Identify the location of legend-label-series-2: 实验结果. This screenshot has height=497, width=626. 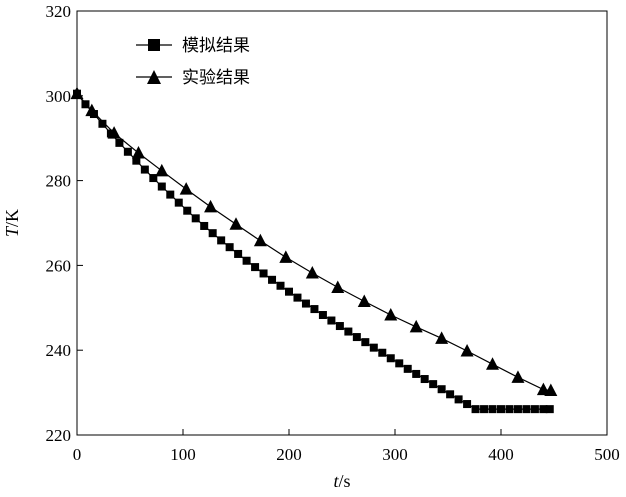
(216, 78).